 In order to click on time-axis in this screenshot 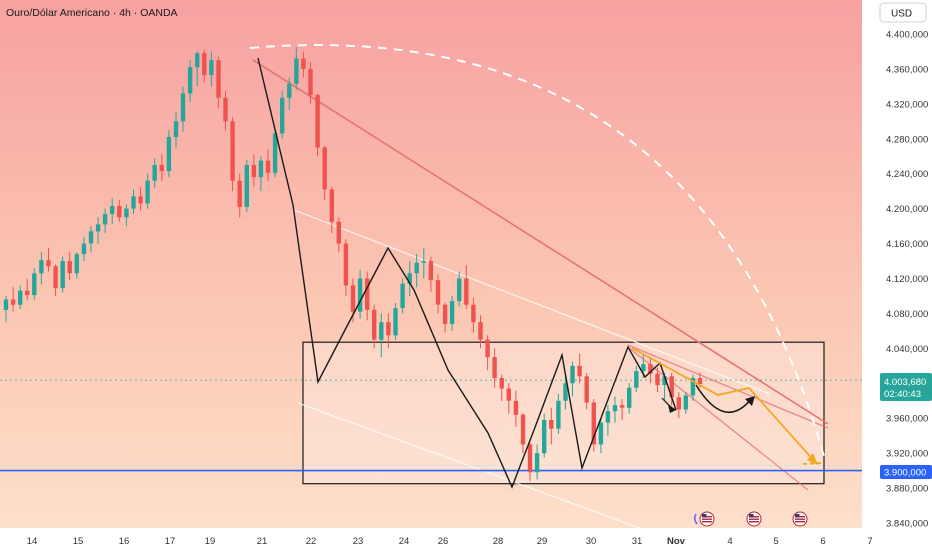, I will do `click(466, 539)`.